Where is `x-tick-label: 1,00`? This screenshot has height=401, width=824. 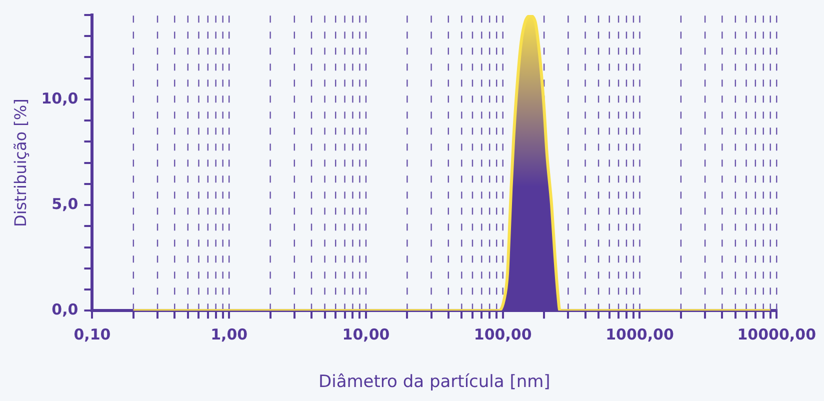
x-tick-label: 1,00 is located at coordinates (229, 334).